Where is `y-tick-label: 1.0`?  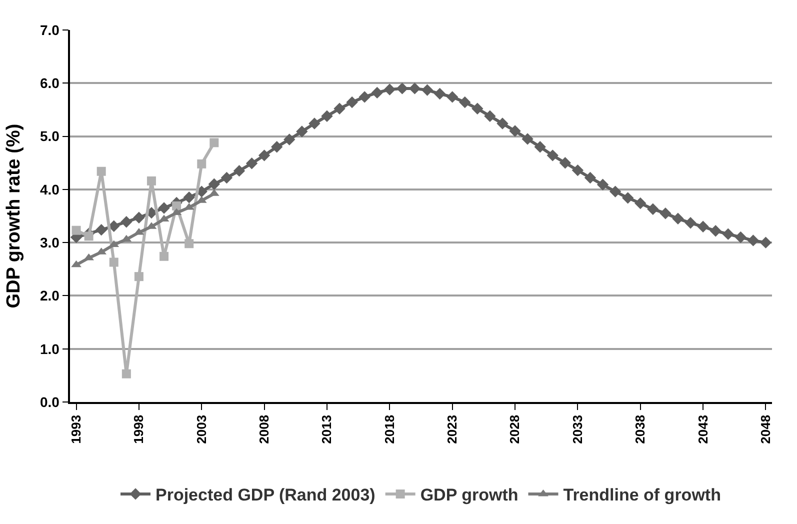 y-tick-label: 1.0 is located at coordinates (50, 348).